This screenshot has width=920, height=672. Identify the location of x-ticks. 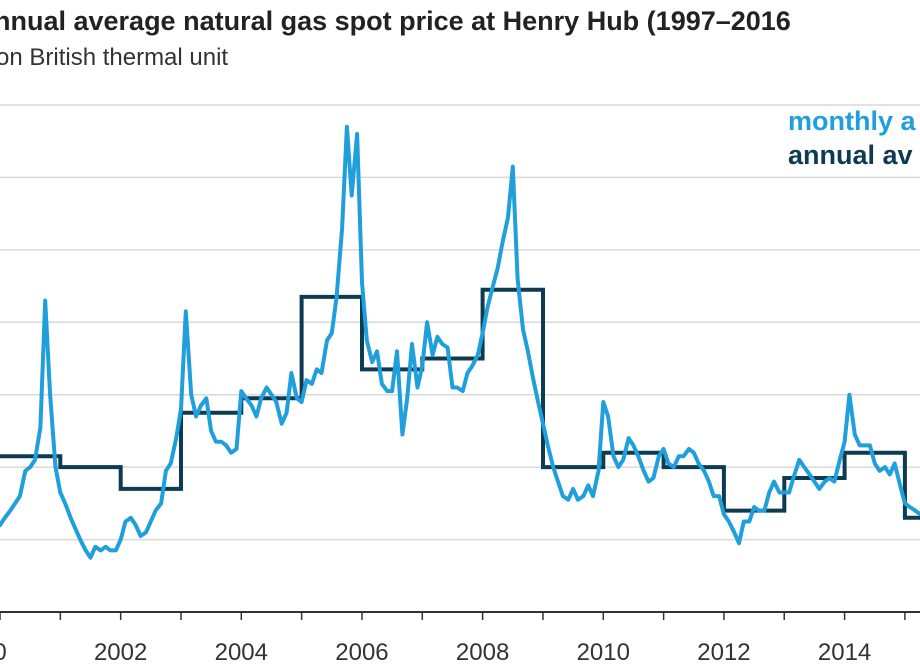
(453, 616).